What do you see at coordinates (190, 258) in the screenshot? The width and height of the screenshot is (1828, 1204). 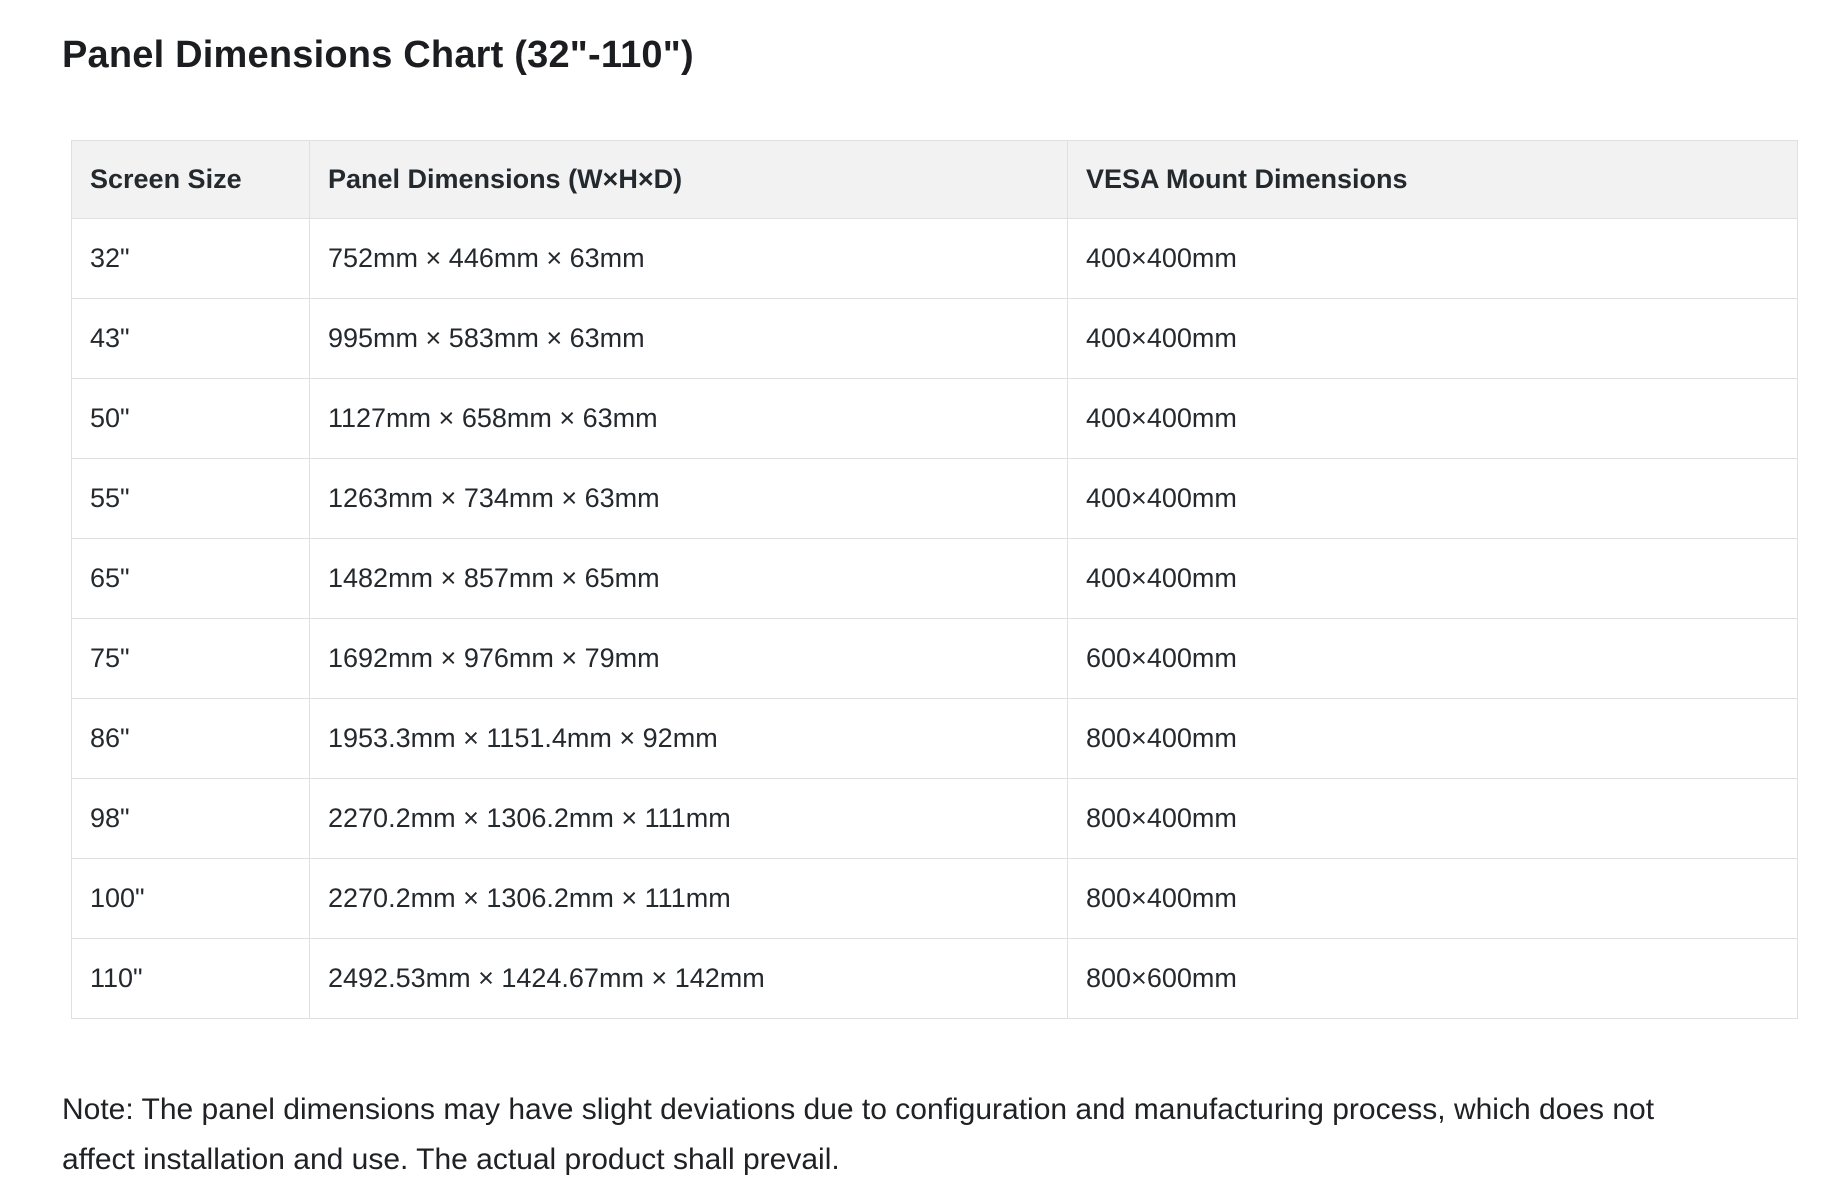 I see `screen-size-cell: 32"` at bounding box center [190, 258].